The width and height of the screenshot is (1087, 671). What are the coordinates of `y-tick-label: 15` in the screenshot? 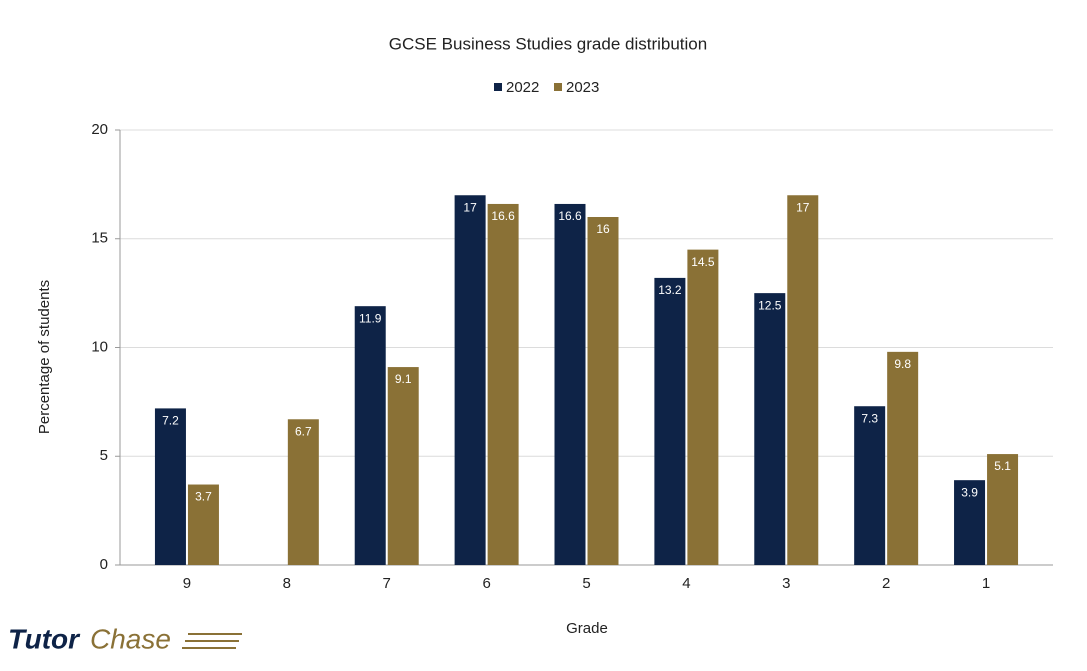 It's located at (99, 238).